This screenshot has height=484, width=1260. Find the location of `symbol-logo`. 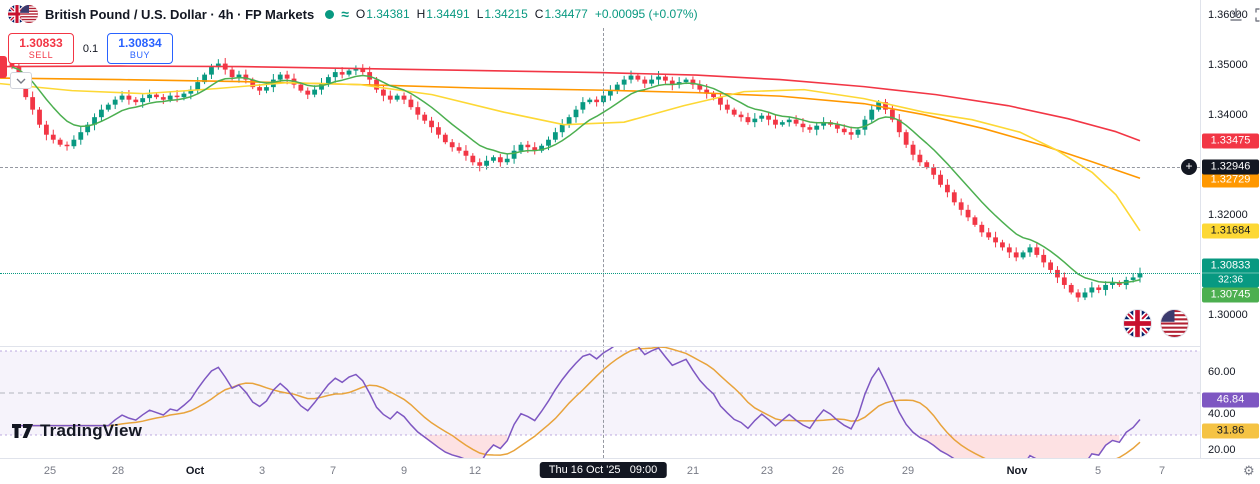

symbol-logo is located at coordinates (23, 14).